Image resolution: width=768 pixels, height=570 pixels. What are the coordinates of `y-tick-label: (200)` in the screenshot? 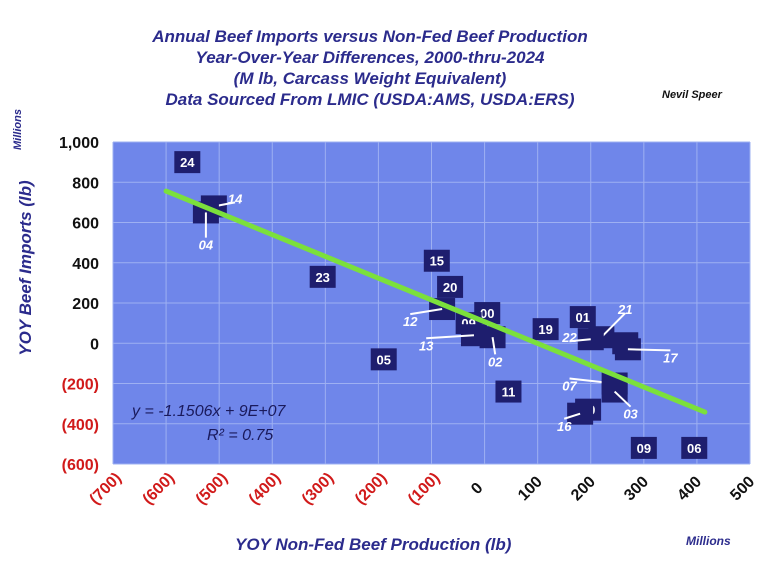 It's located at (80, 385).